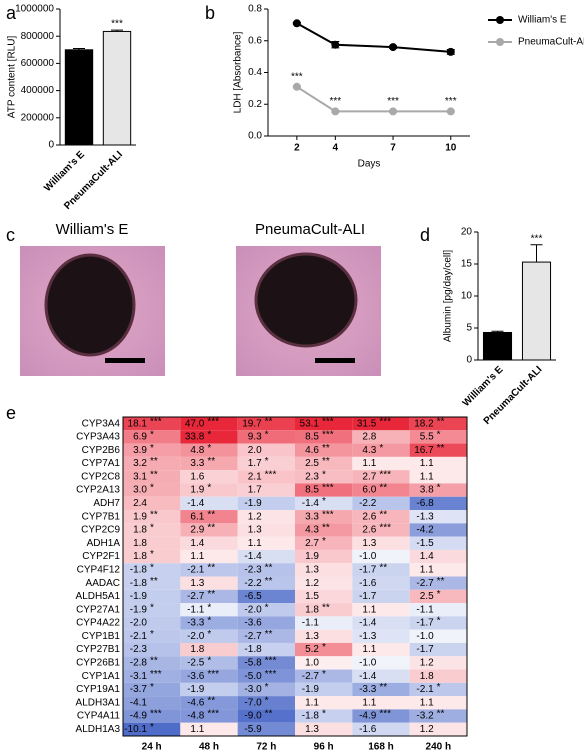 The width and height of the screenshot is (584, 754). I want to click on cell-label: 1.9, so click(312, 556).